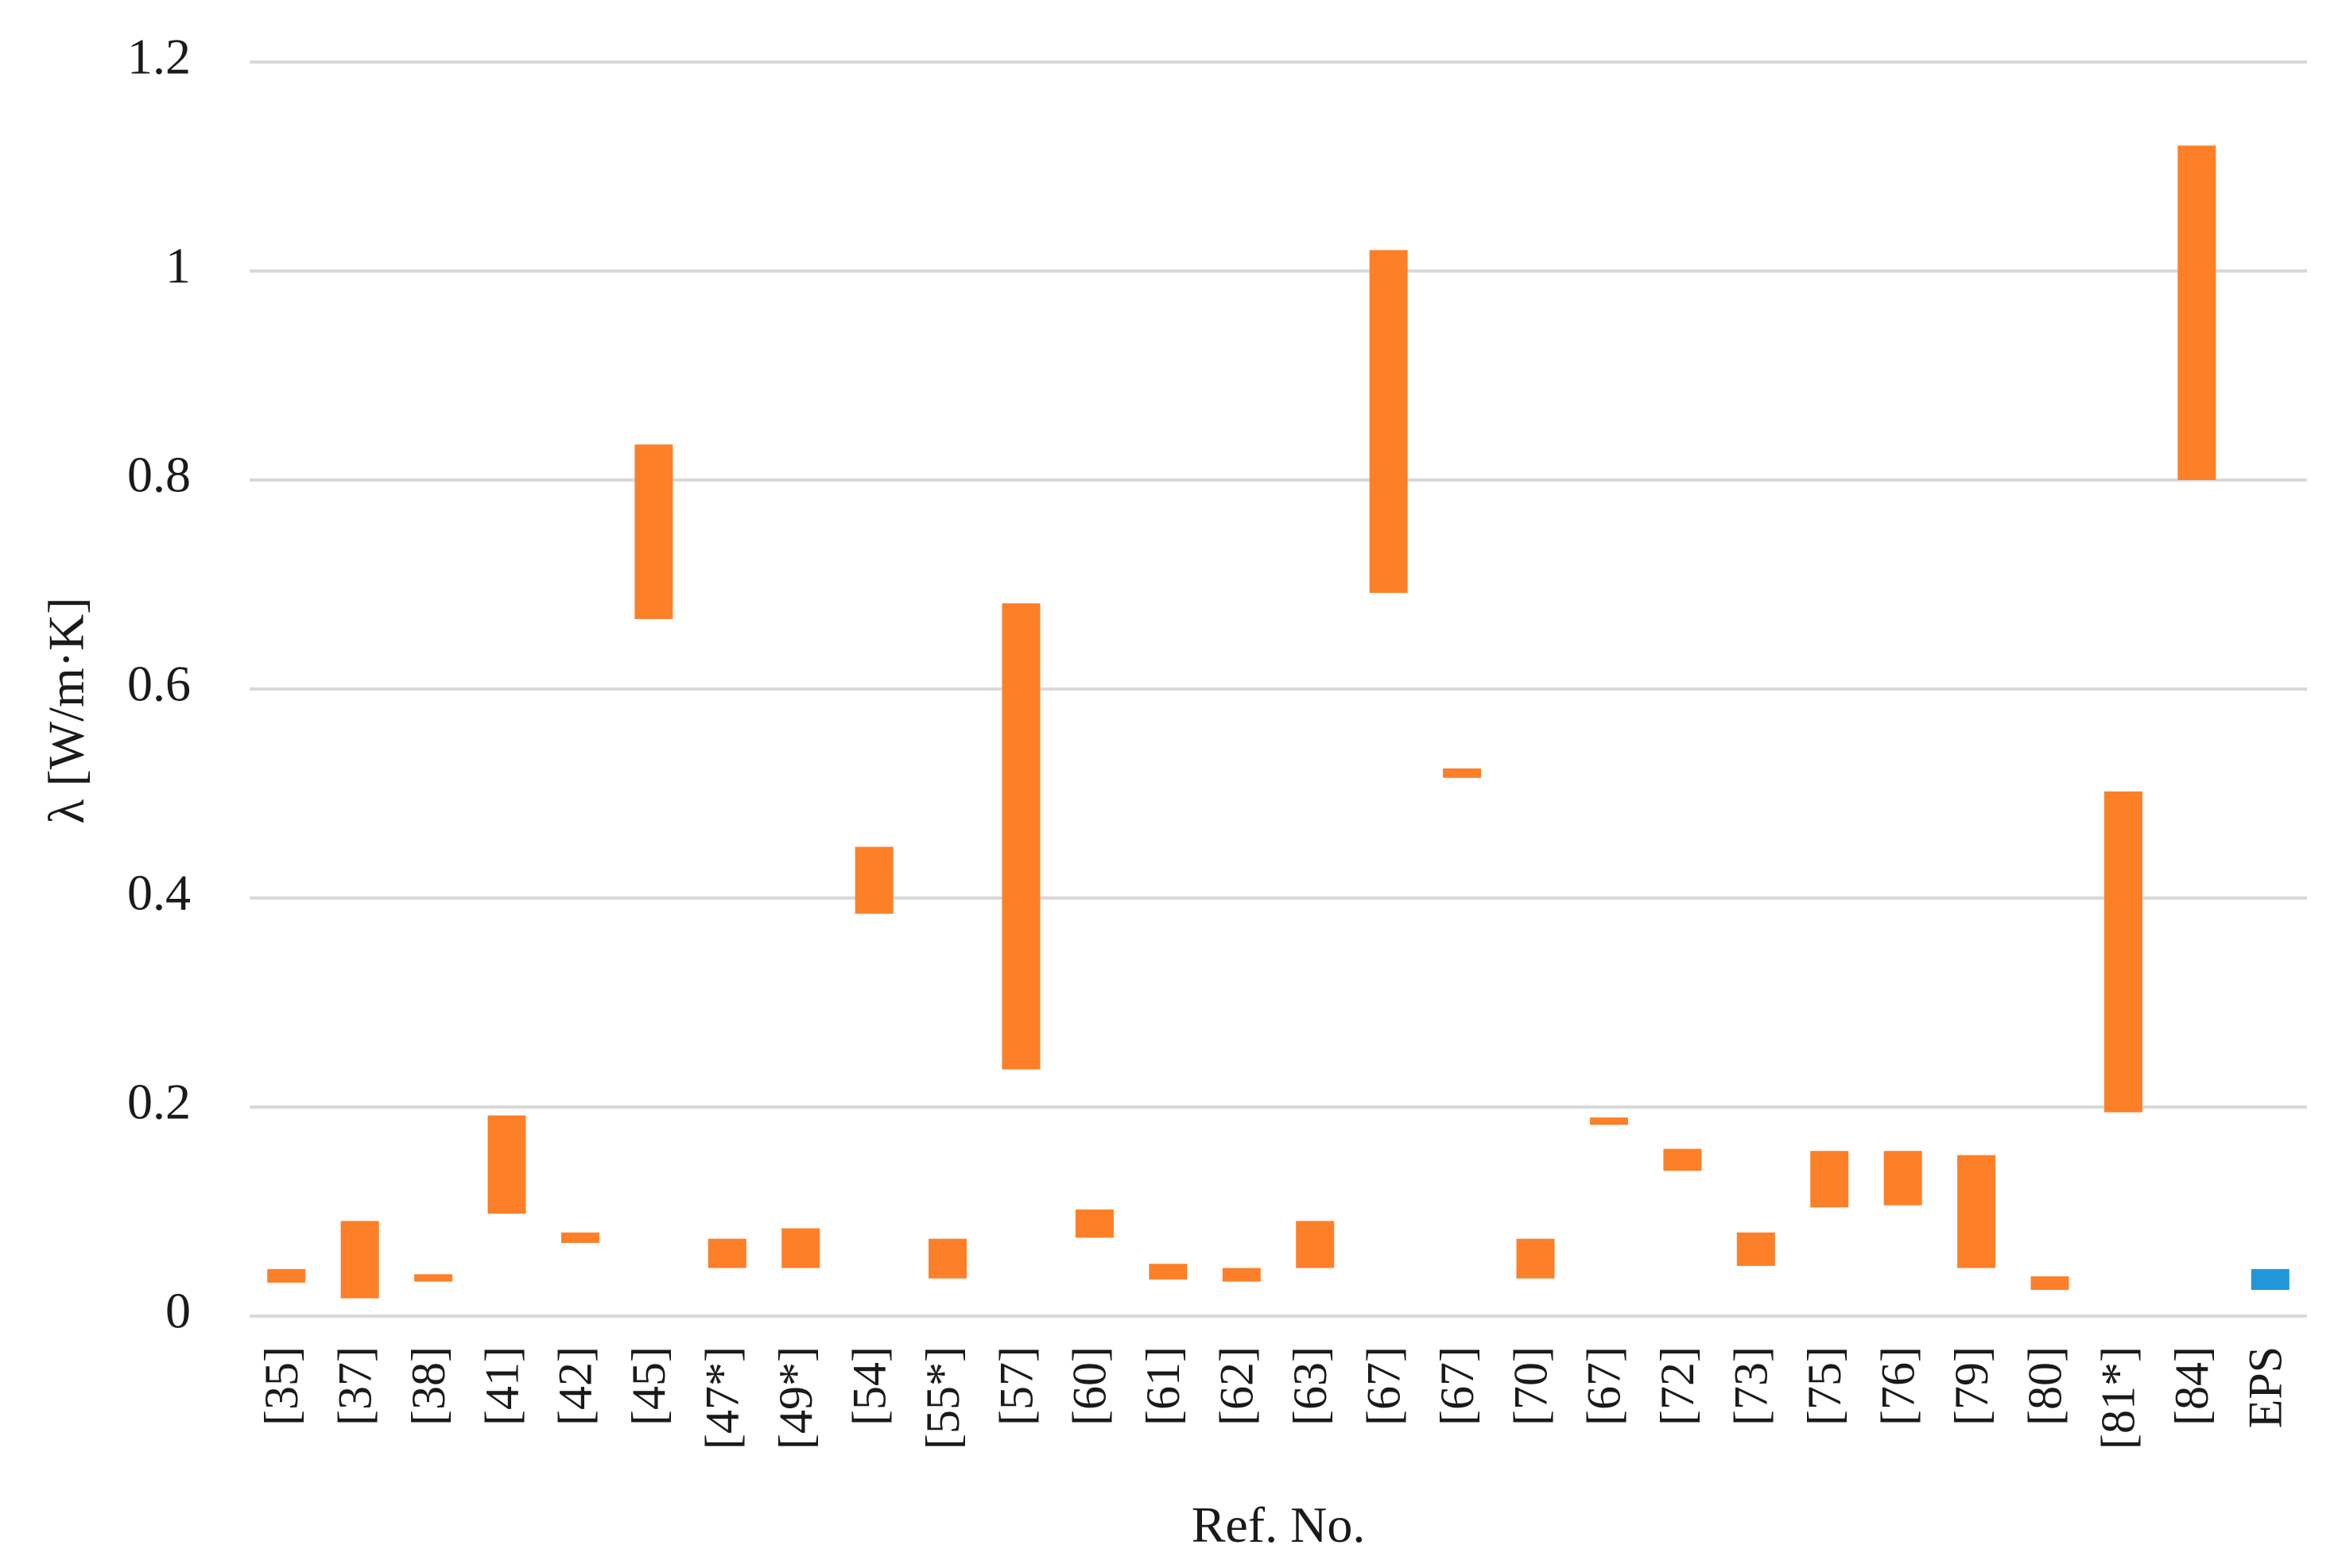 This screenshot has width=2338, height=1568. Describe the element at coordinates (1237, 1386) in the screenshot. I see `x-tick-label: [62]` at that location.